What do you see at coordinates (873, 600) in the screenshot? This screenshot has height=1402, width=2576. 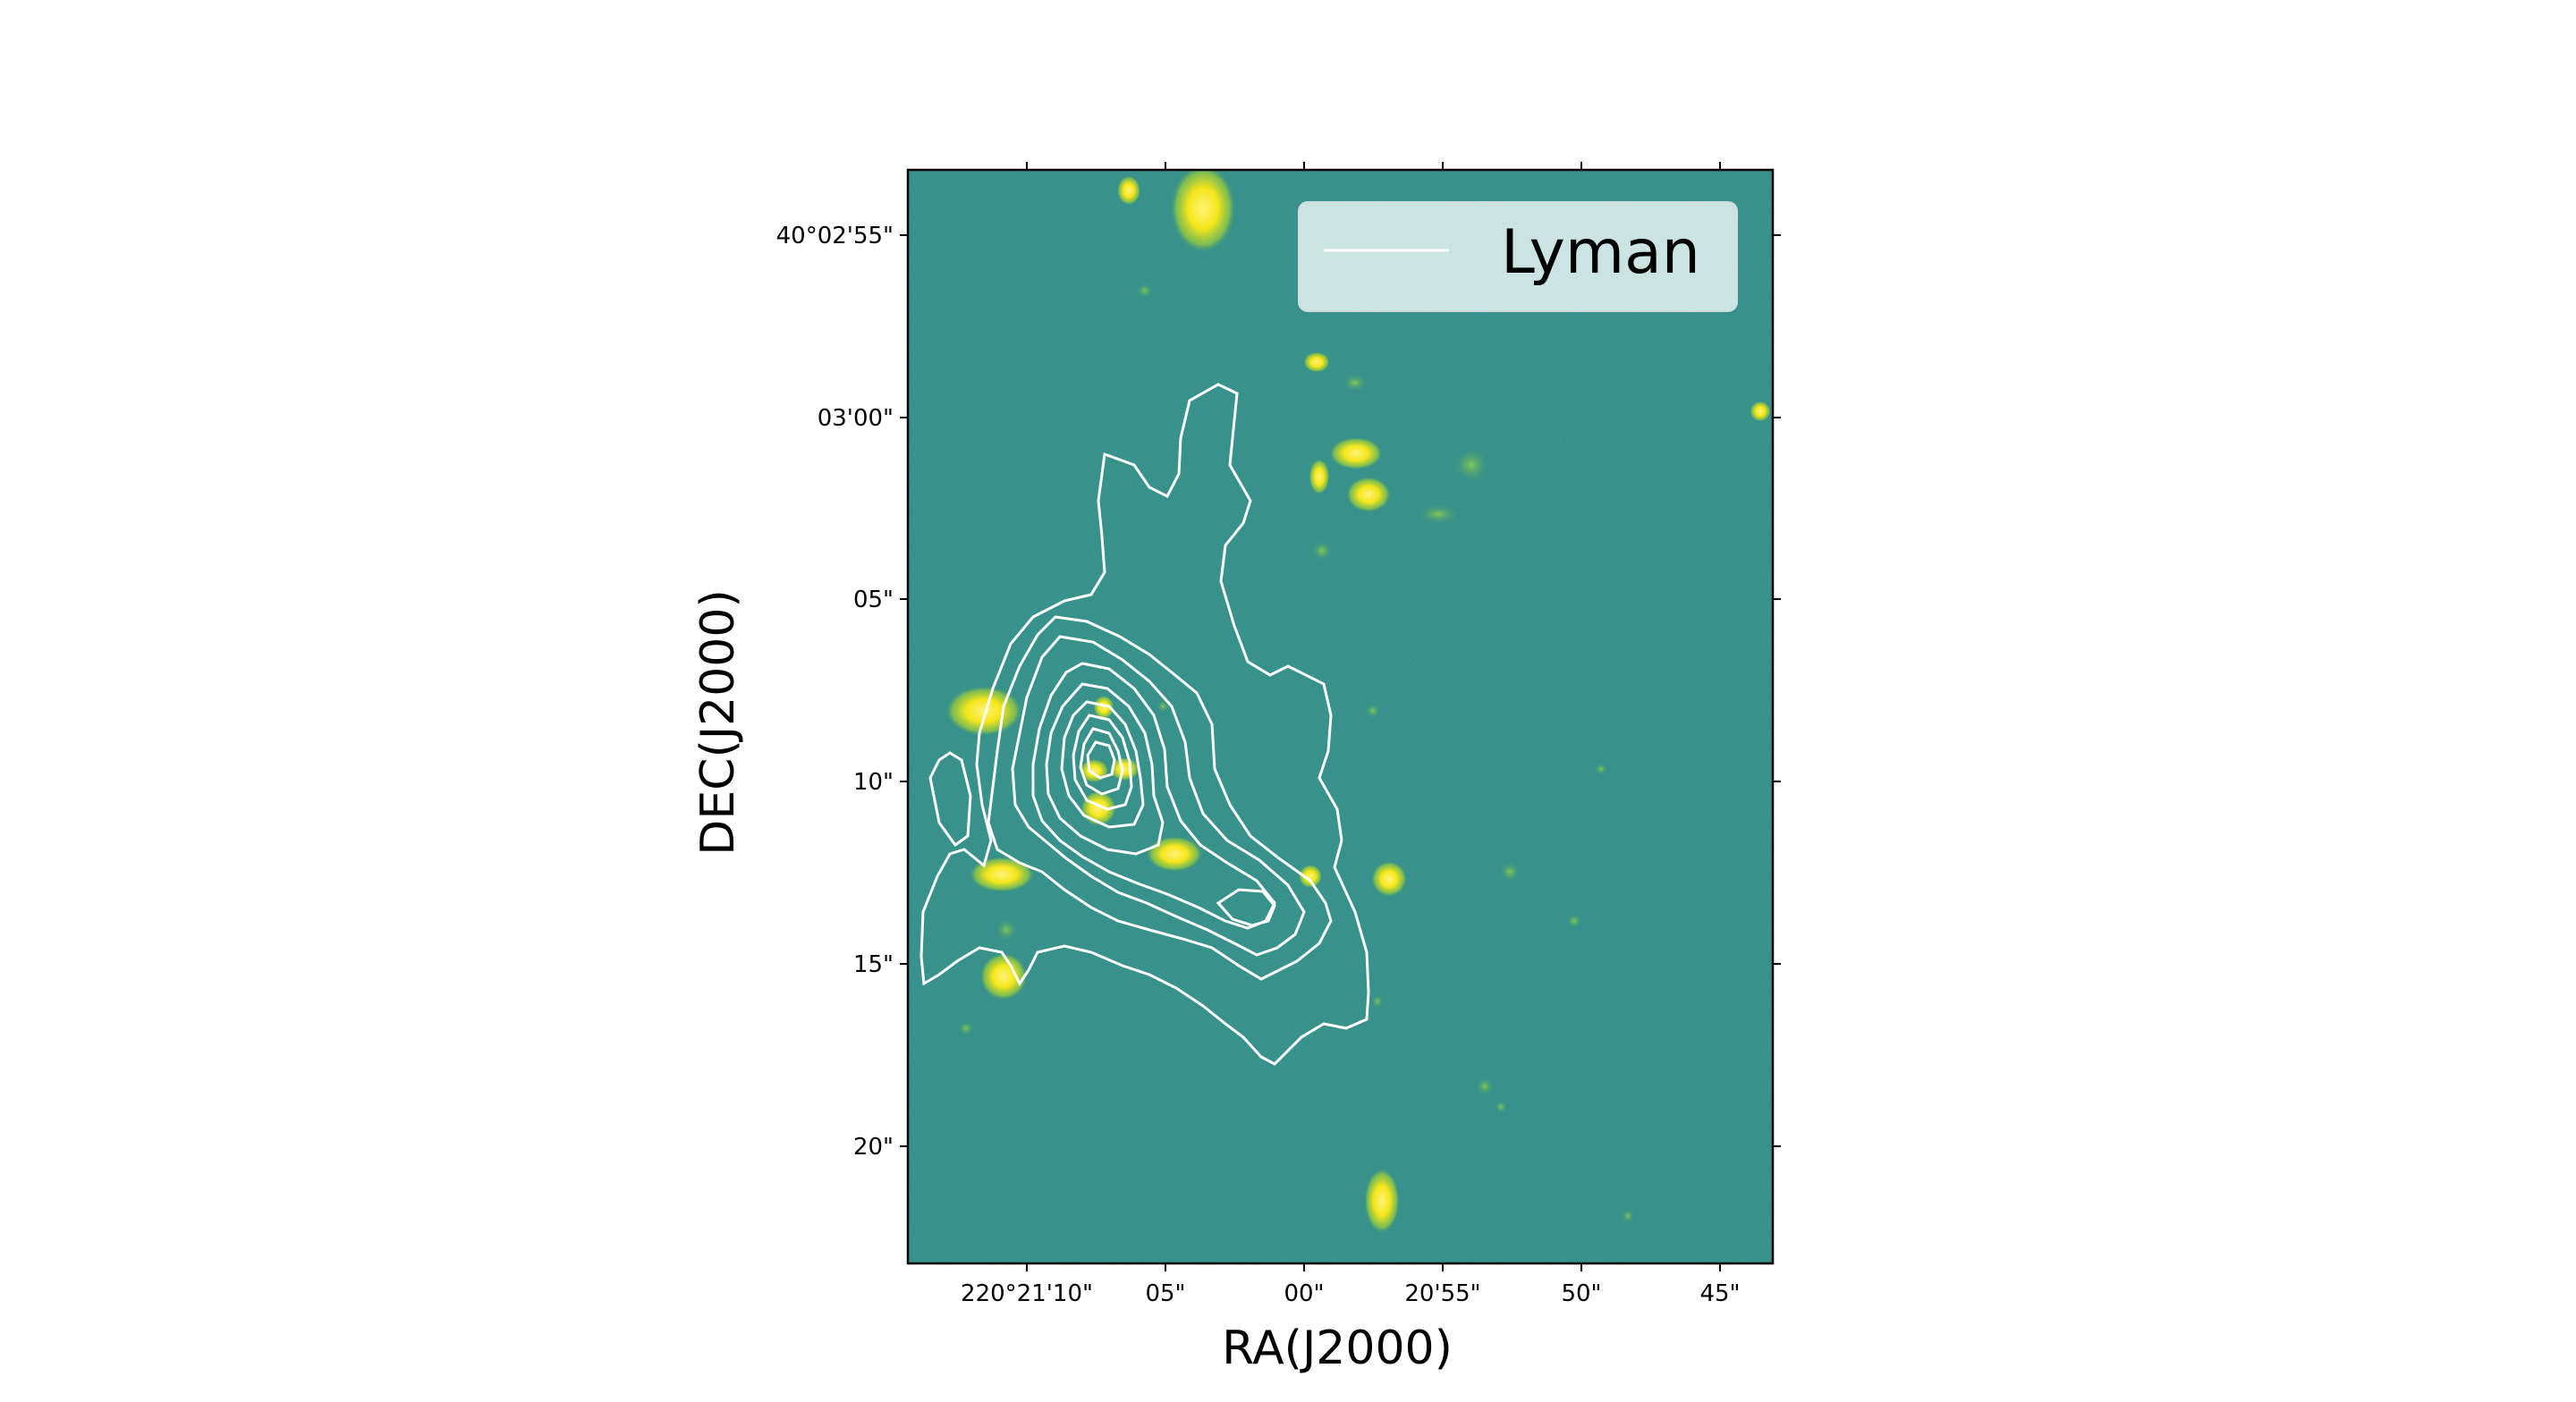 I see `y-tick-label: 05"` at bounding box center [873, 600].